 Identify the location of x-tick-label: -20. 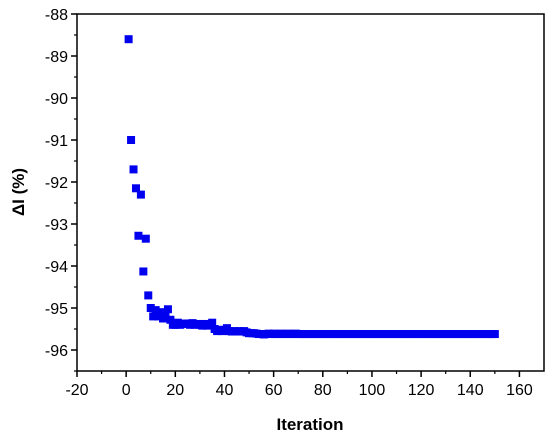
(76, 390).